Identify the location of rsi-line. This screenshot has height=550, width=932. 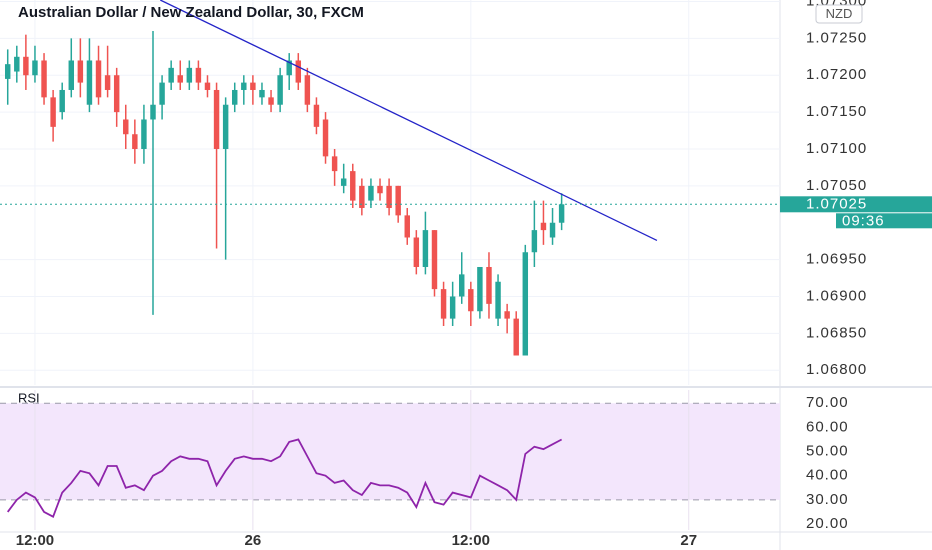
(284, 478).